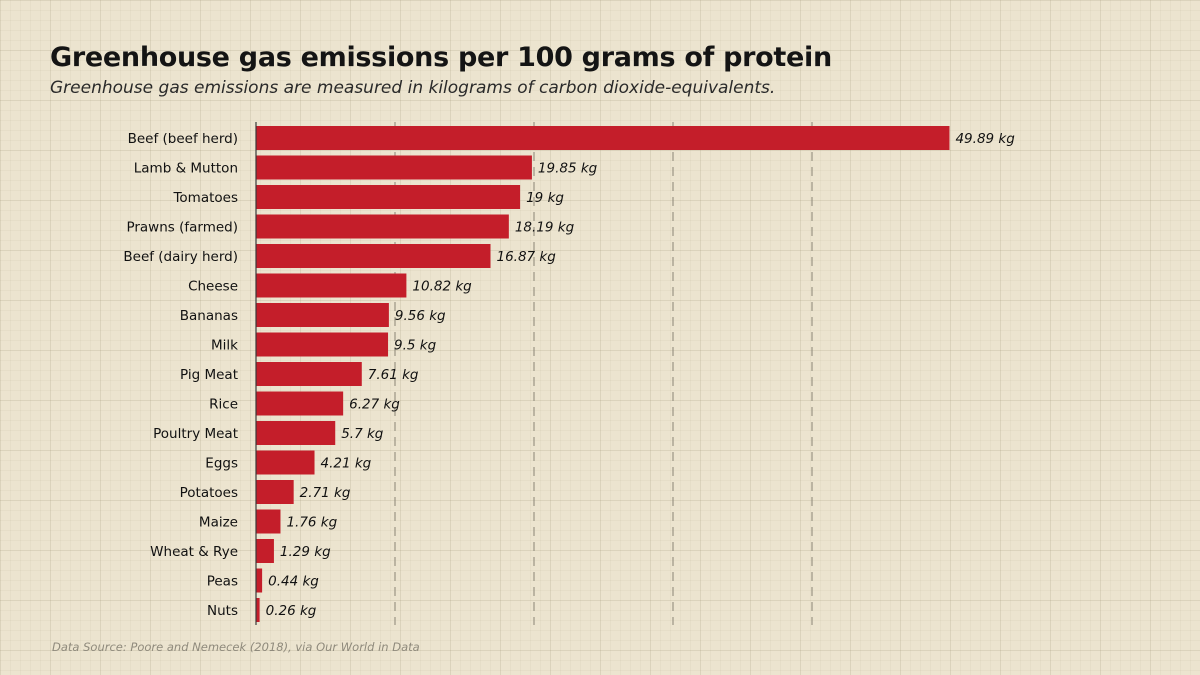 Image resolution: width=1200 pixels, height=675 pixels. What do you see at coordinates (545, 228) in the screenshot?
I see `value-label: 18.19 kg` at bounding box center [545, 228].